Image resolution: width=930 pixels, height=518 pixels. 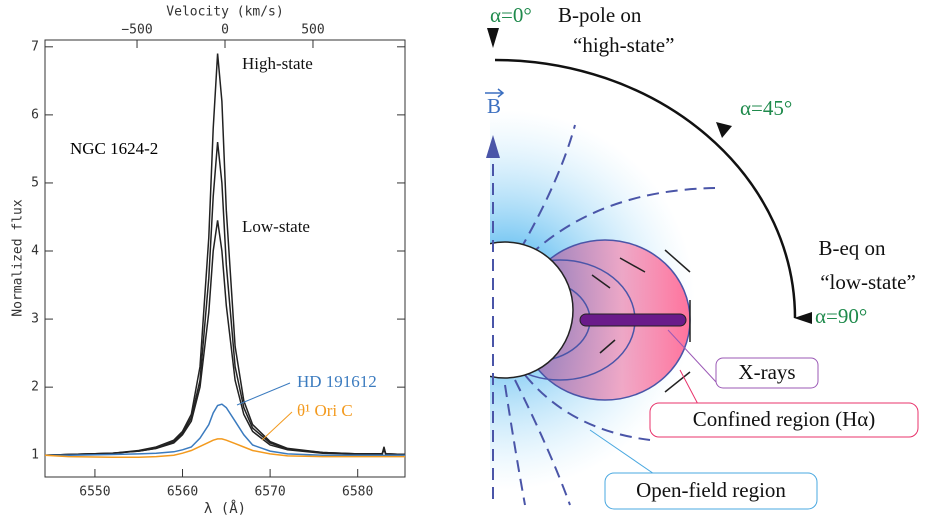 What do you see at coordinates (511, 15) in the screenshot?
I see `alpha-label: α=0°` at bounding box center [511, 15].